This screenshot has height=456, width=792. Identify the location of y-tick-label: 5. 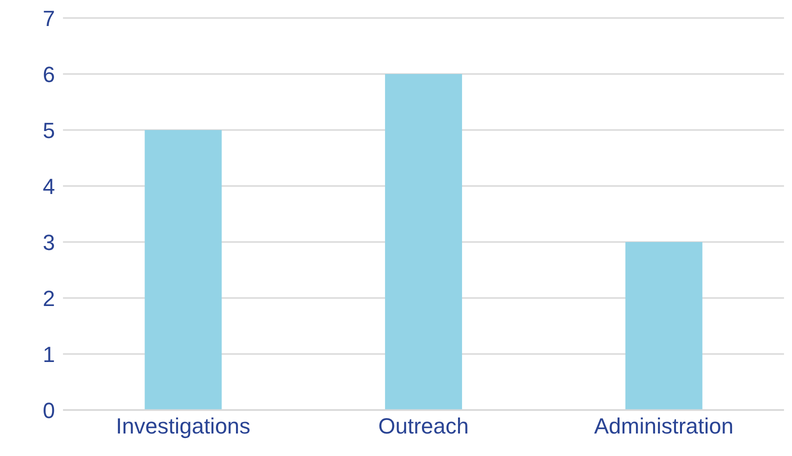
(48, 130).